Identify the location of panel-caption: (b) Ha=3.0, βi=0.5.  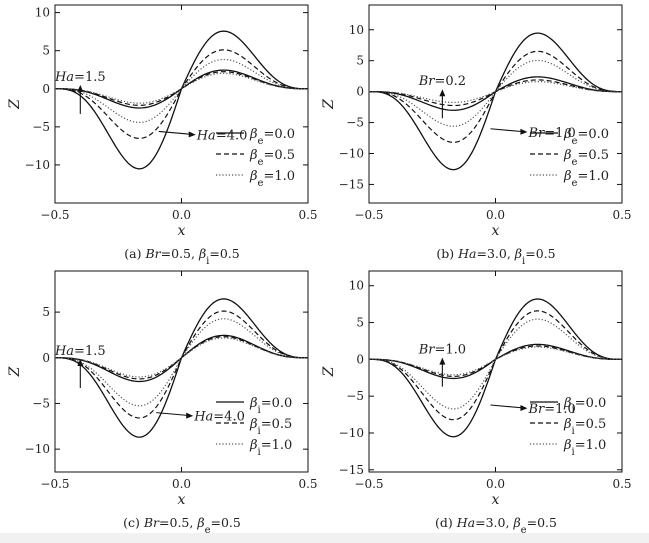
(495, 256).